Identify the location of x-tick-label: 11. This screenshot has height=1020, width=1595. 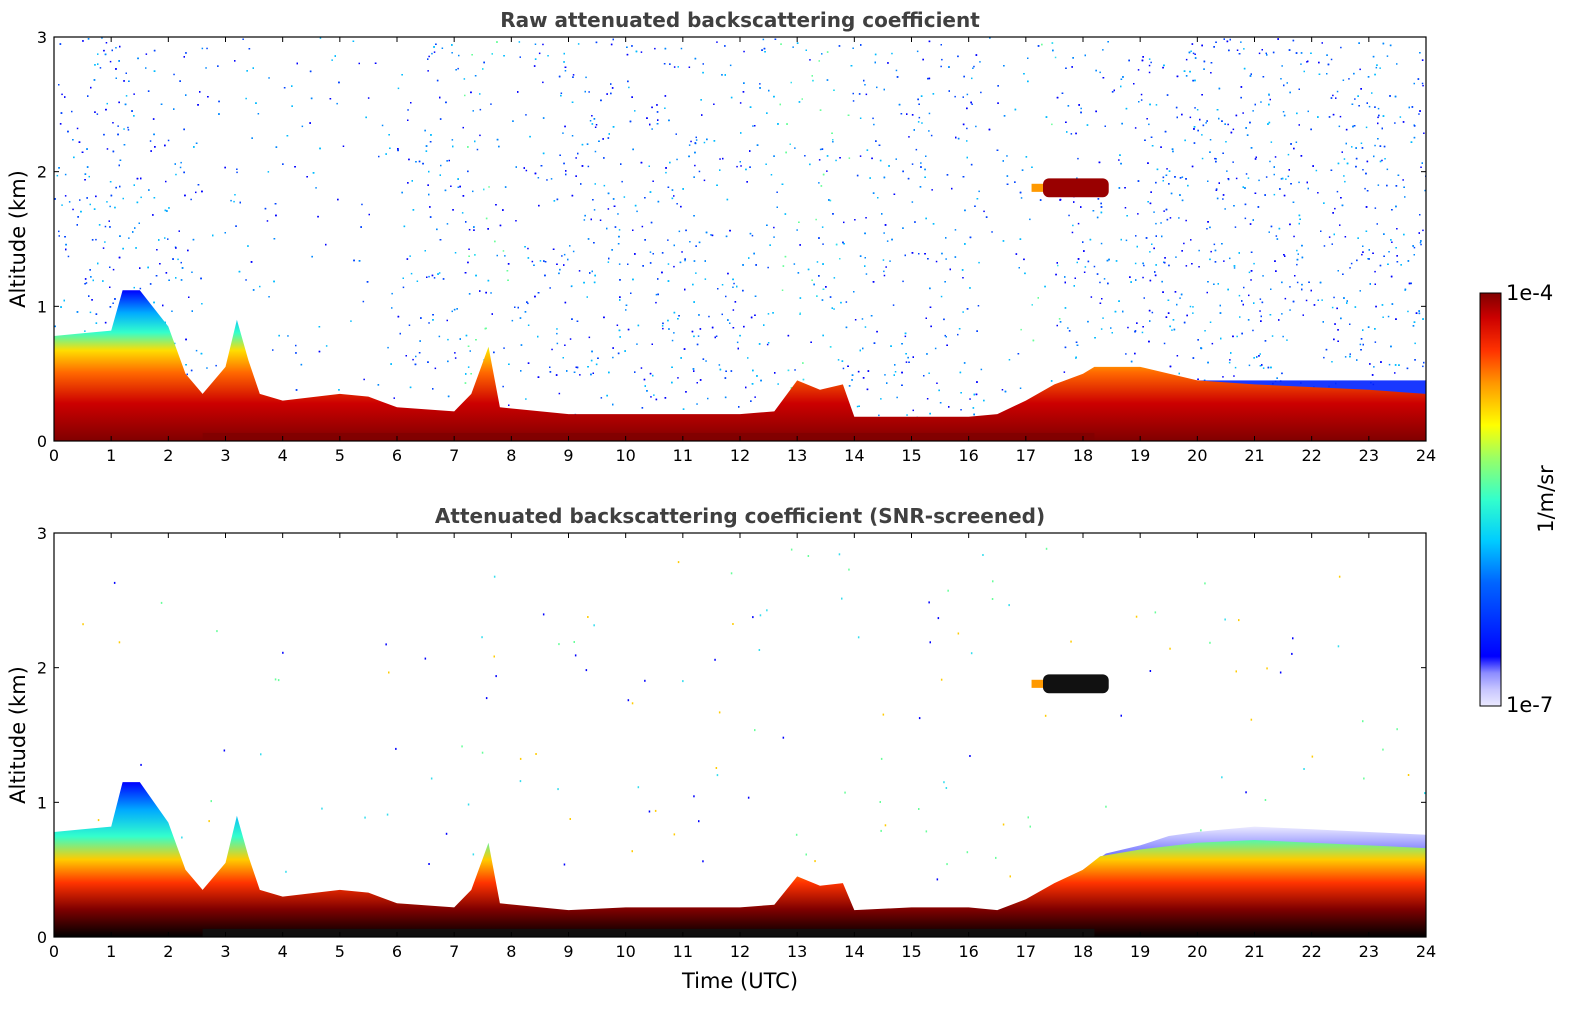
(683, 455).